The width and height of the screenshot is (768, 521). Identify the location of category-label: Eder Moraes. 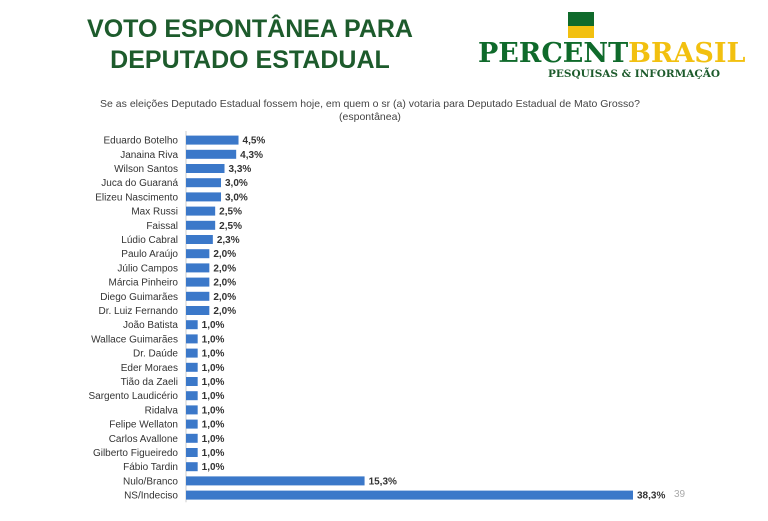
(149, 368).